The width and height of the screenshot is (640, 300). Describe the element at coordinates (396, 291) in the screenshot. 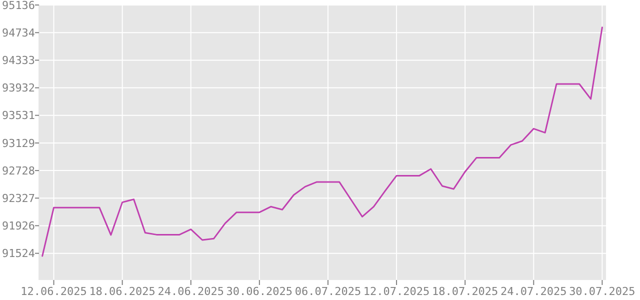

I see `x-tick-label: 12.07.2025` at that location.